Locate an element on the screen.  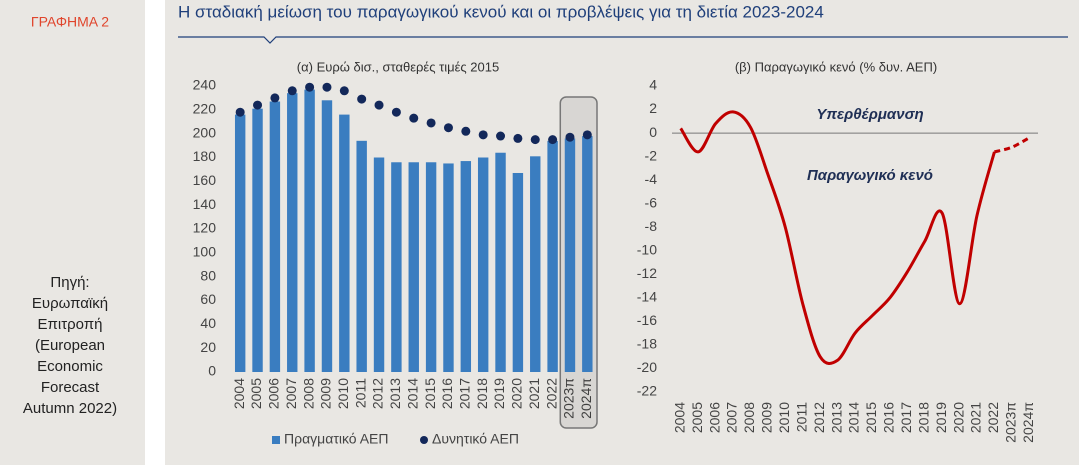
y-tick-label: -14 is located at coordinates (647, 297).